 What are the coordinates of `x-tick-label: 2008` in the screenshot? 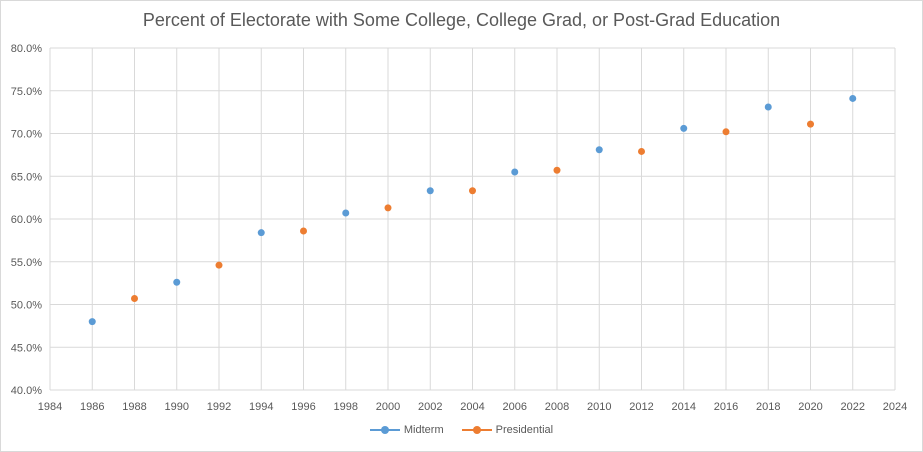 It's located at (557, 407).